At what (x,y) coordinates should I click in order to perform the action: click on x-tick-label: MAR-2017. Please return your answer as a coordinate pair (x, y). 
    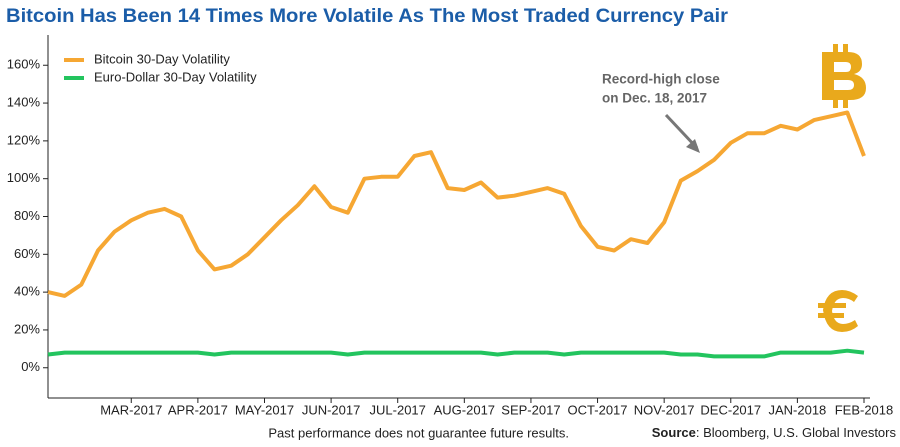
    Looking at the image, I should click on (131, 409).